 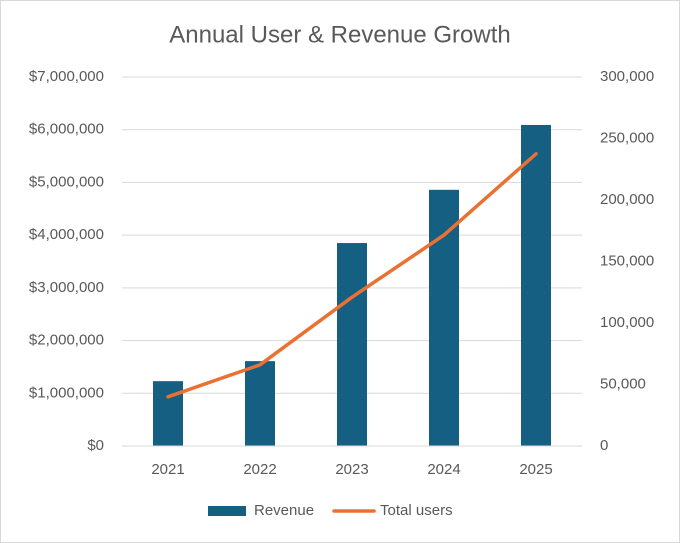 I want to click on x-tick-label: 2023, so click(x=351, y=469).